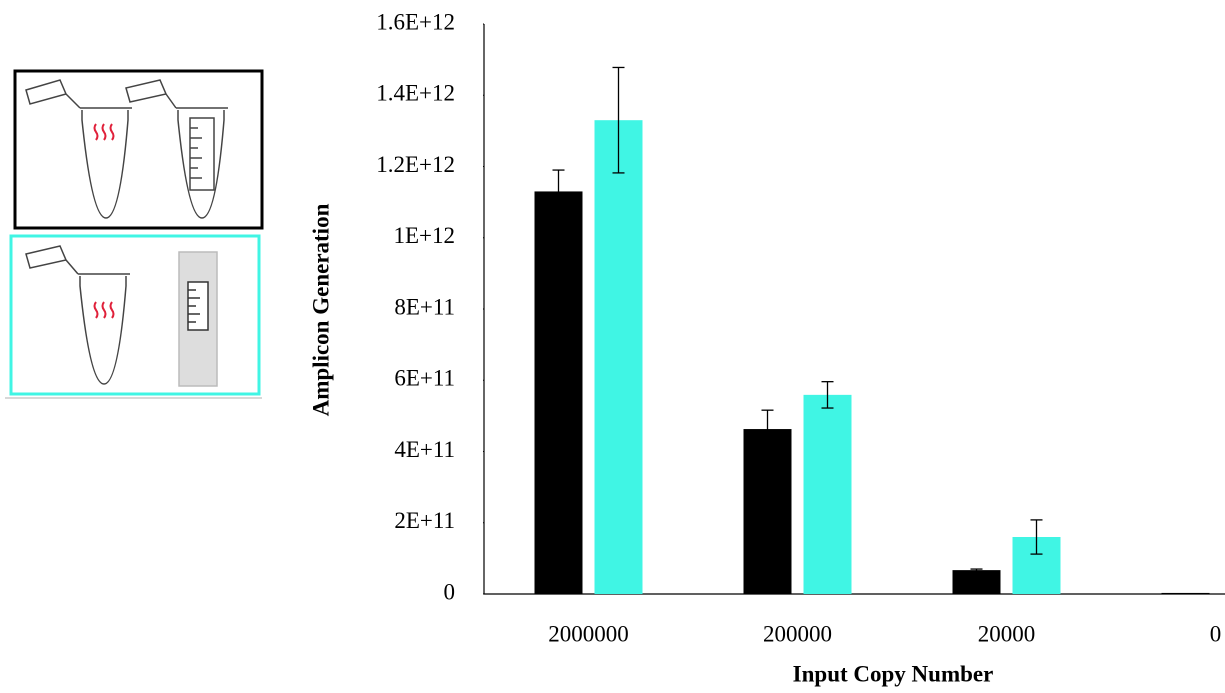 Image resolution: width=1225 pixels, height=693 pixels. I want to click on y-tick-label: 4E+11, so click(424, 449).